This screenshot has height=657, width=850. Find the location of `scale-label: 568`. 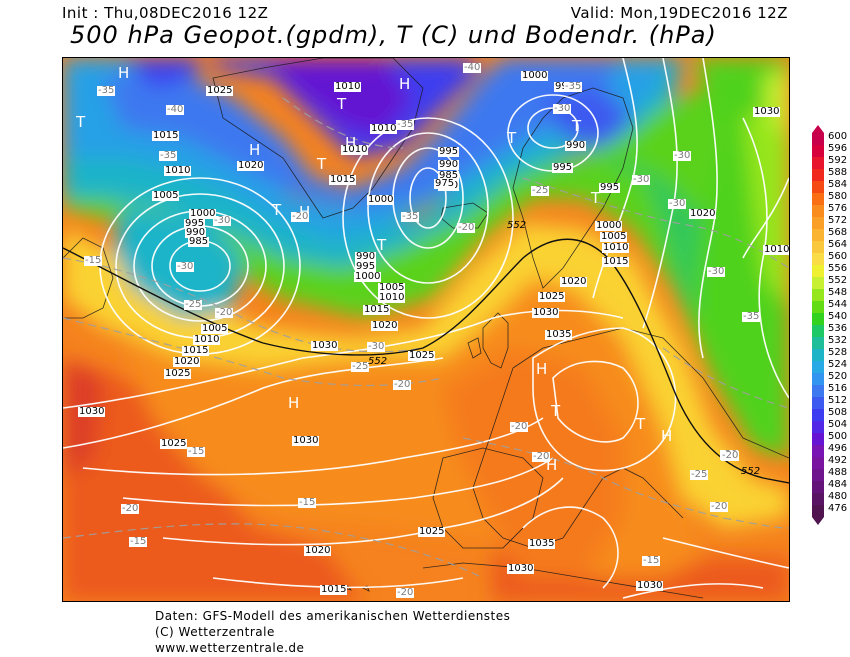

scale-label: 568 is located at coordinates (838, 232).